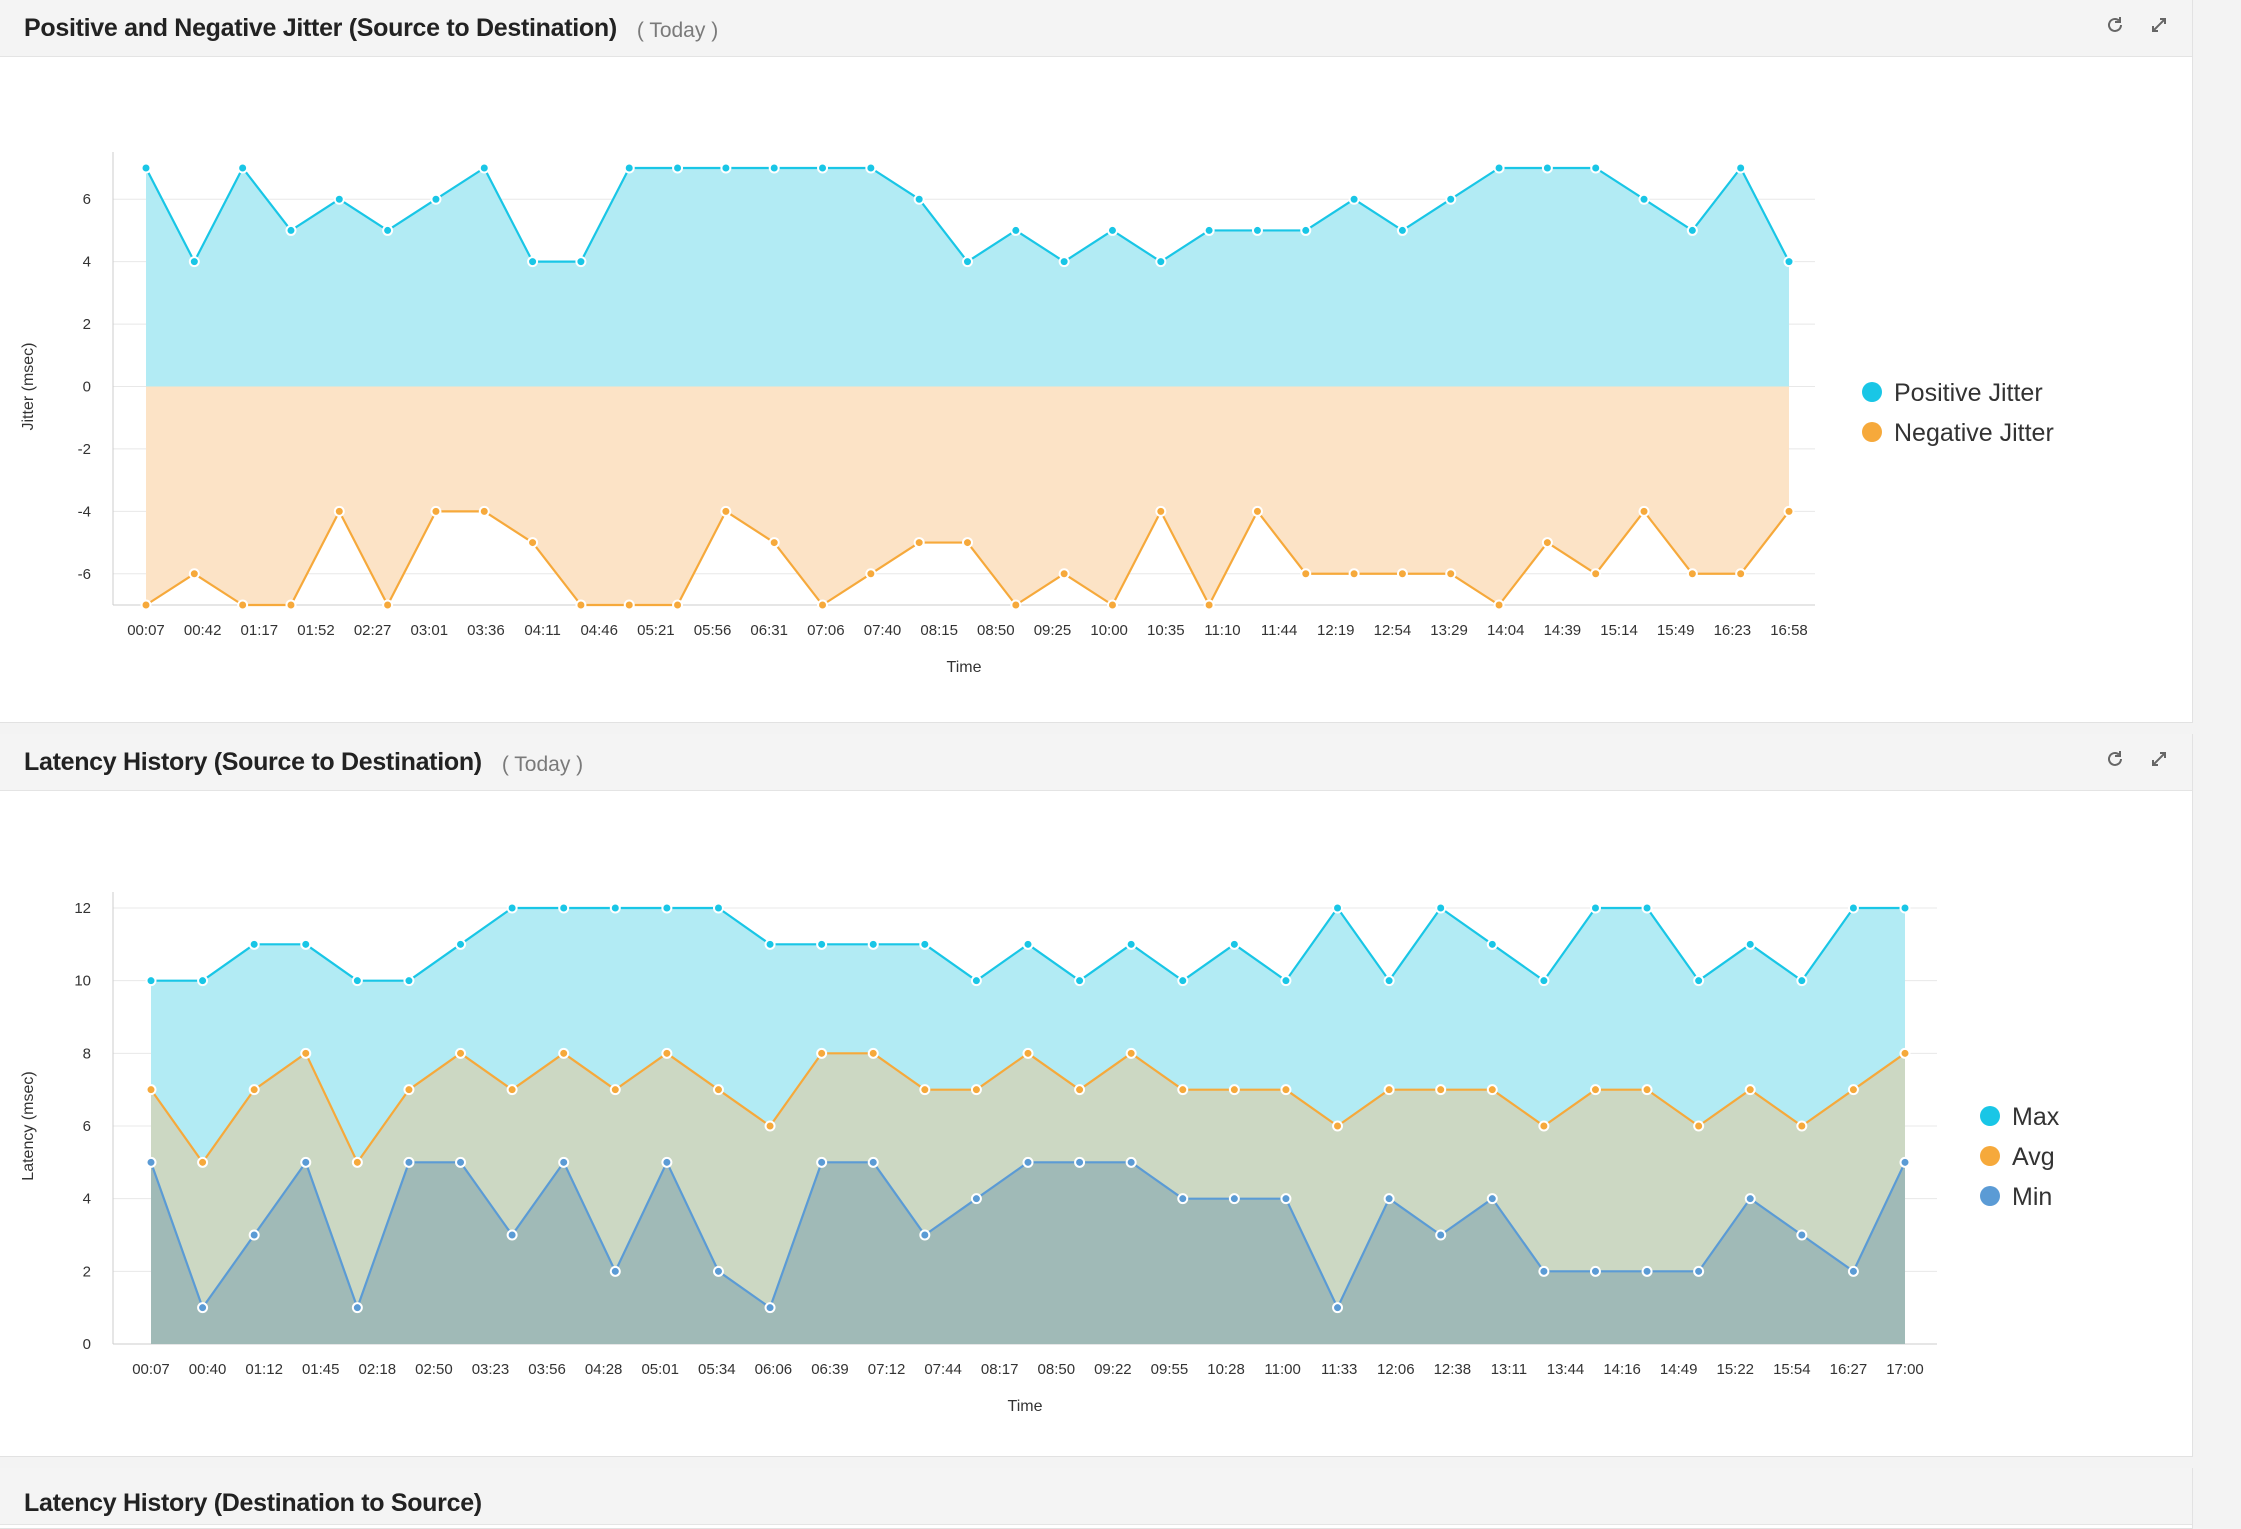 Image resolution: width=2241 pixels, height=1529 pixels. I want to click on x-tick-label: 14:04, so click(1506, 630).